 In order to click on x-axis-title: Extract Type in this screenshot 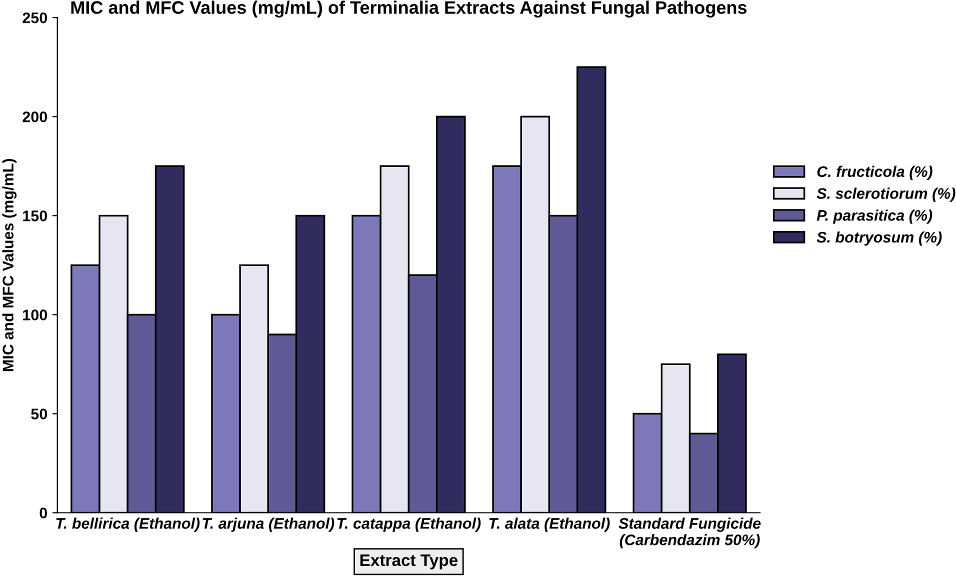, I will do `click(409, 562)`.